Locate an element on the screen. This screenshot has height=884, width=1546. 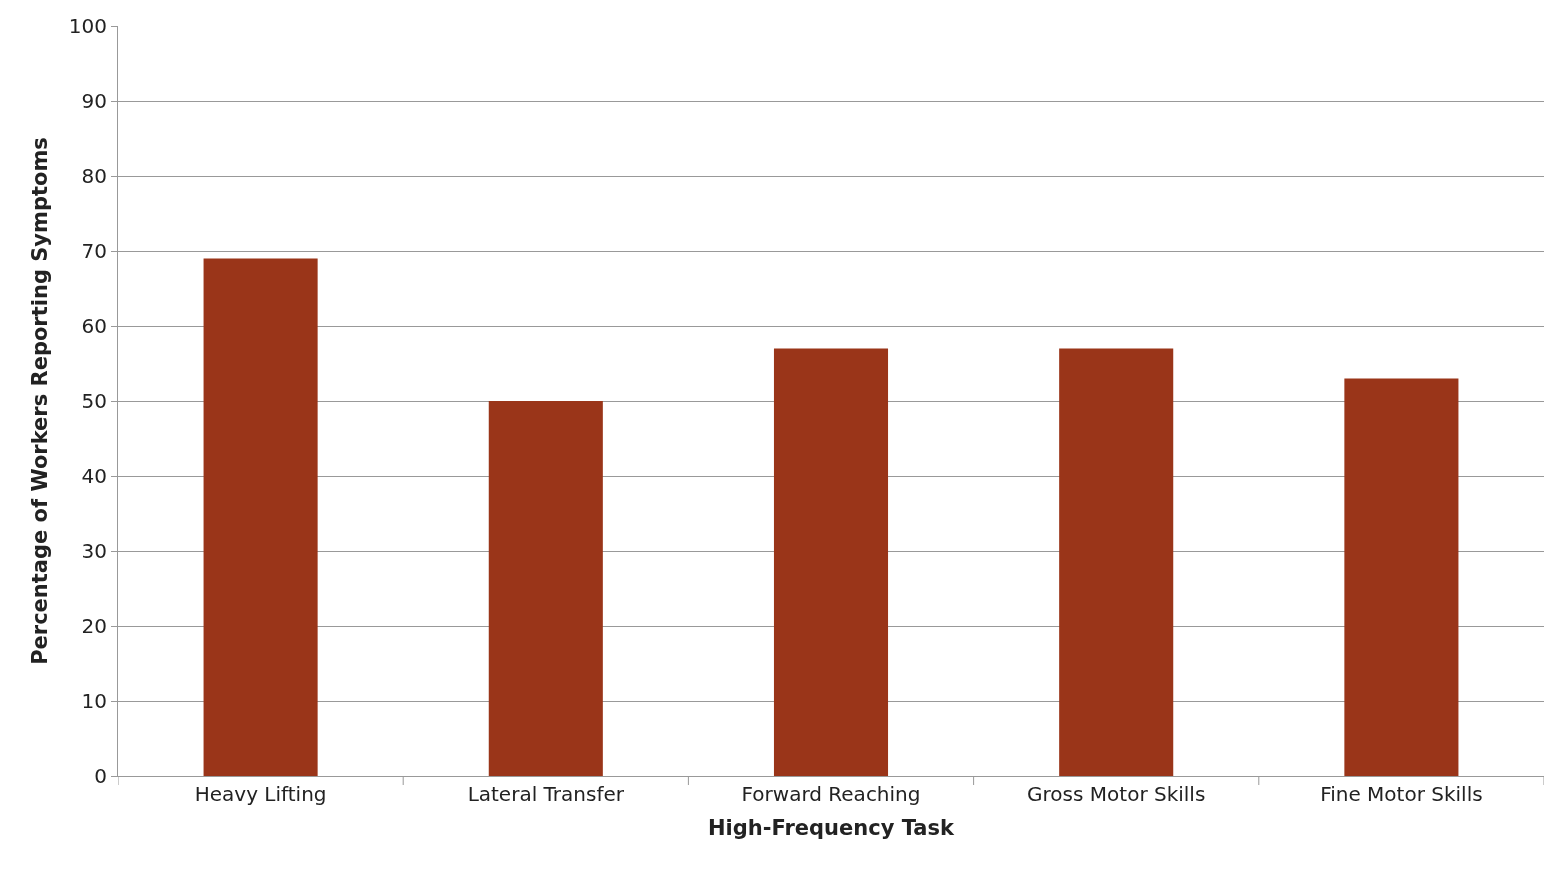
y-tick-label: 60 is located at coordinates (94, 326).